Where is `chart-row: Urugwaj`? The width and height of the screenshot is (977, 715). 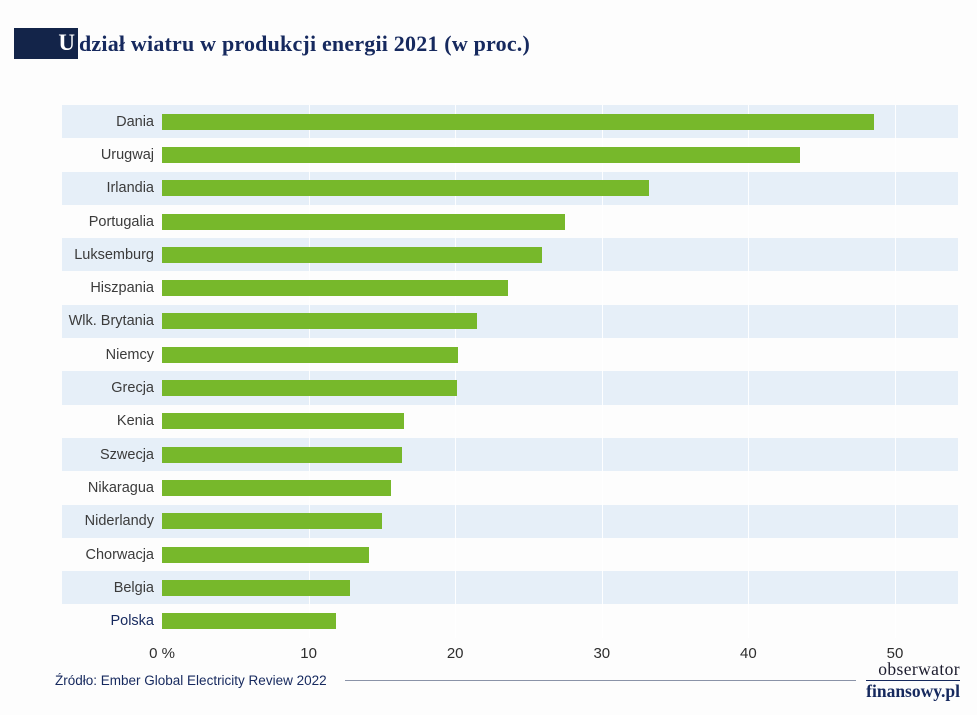 chart-row: Urugwaj is located at coordinates (510, 154).